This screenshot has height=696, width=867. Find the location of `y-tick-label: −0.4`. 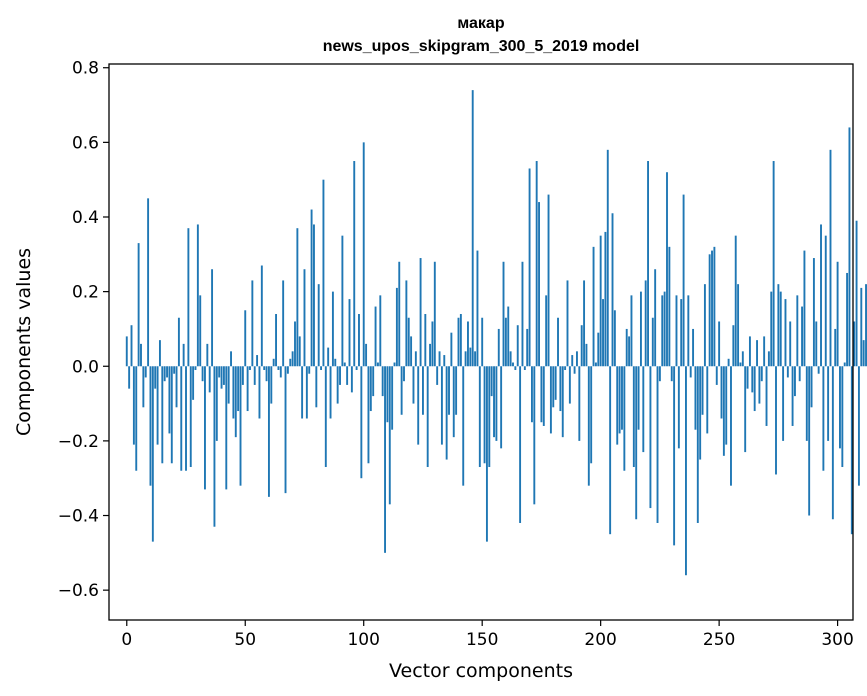

y-tick-label: −0.4 is located at coordinates (78, 517).